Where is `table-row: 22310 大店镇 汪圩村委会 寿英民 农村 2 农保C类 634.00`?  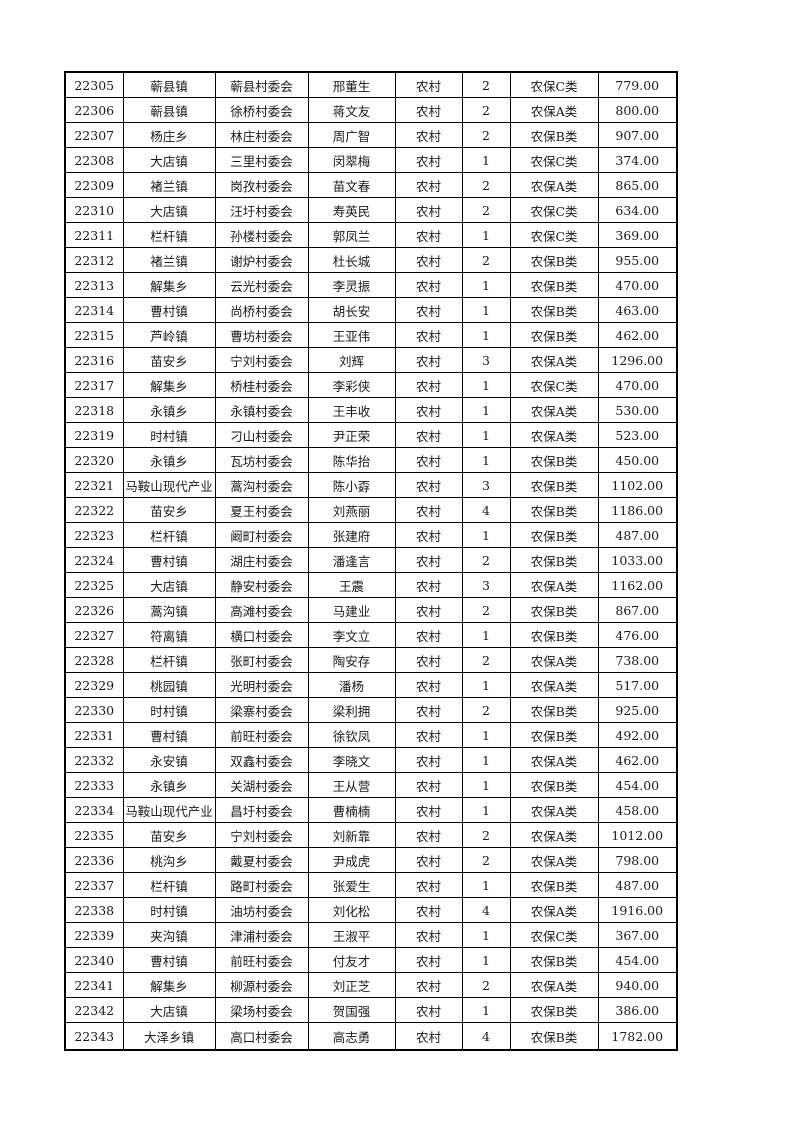
table-row: 22310 大店镇 汪圩村委会 寿英民 农村 2 农保C类 634.00 is located at coordinates (371, 210).